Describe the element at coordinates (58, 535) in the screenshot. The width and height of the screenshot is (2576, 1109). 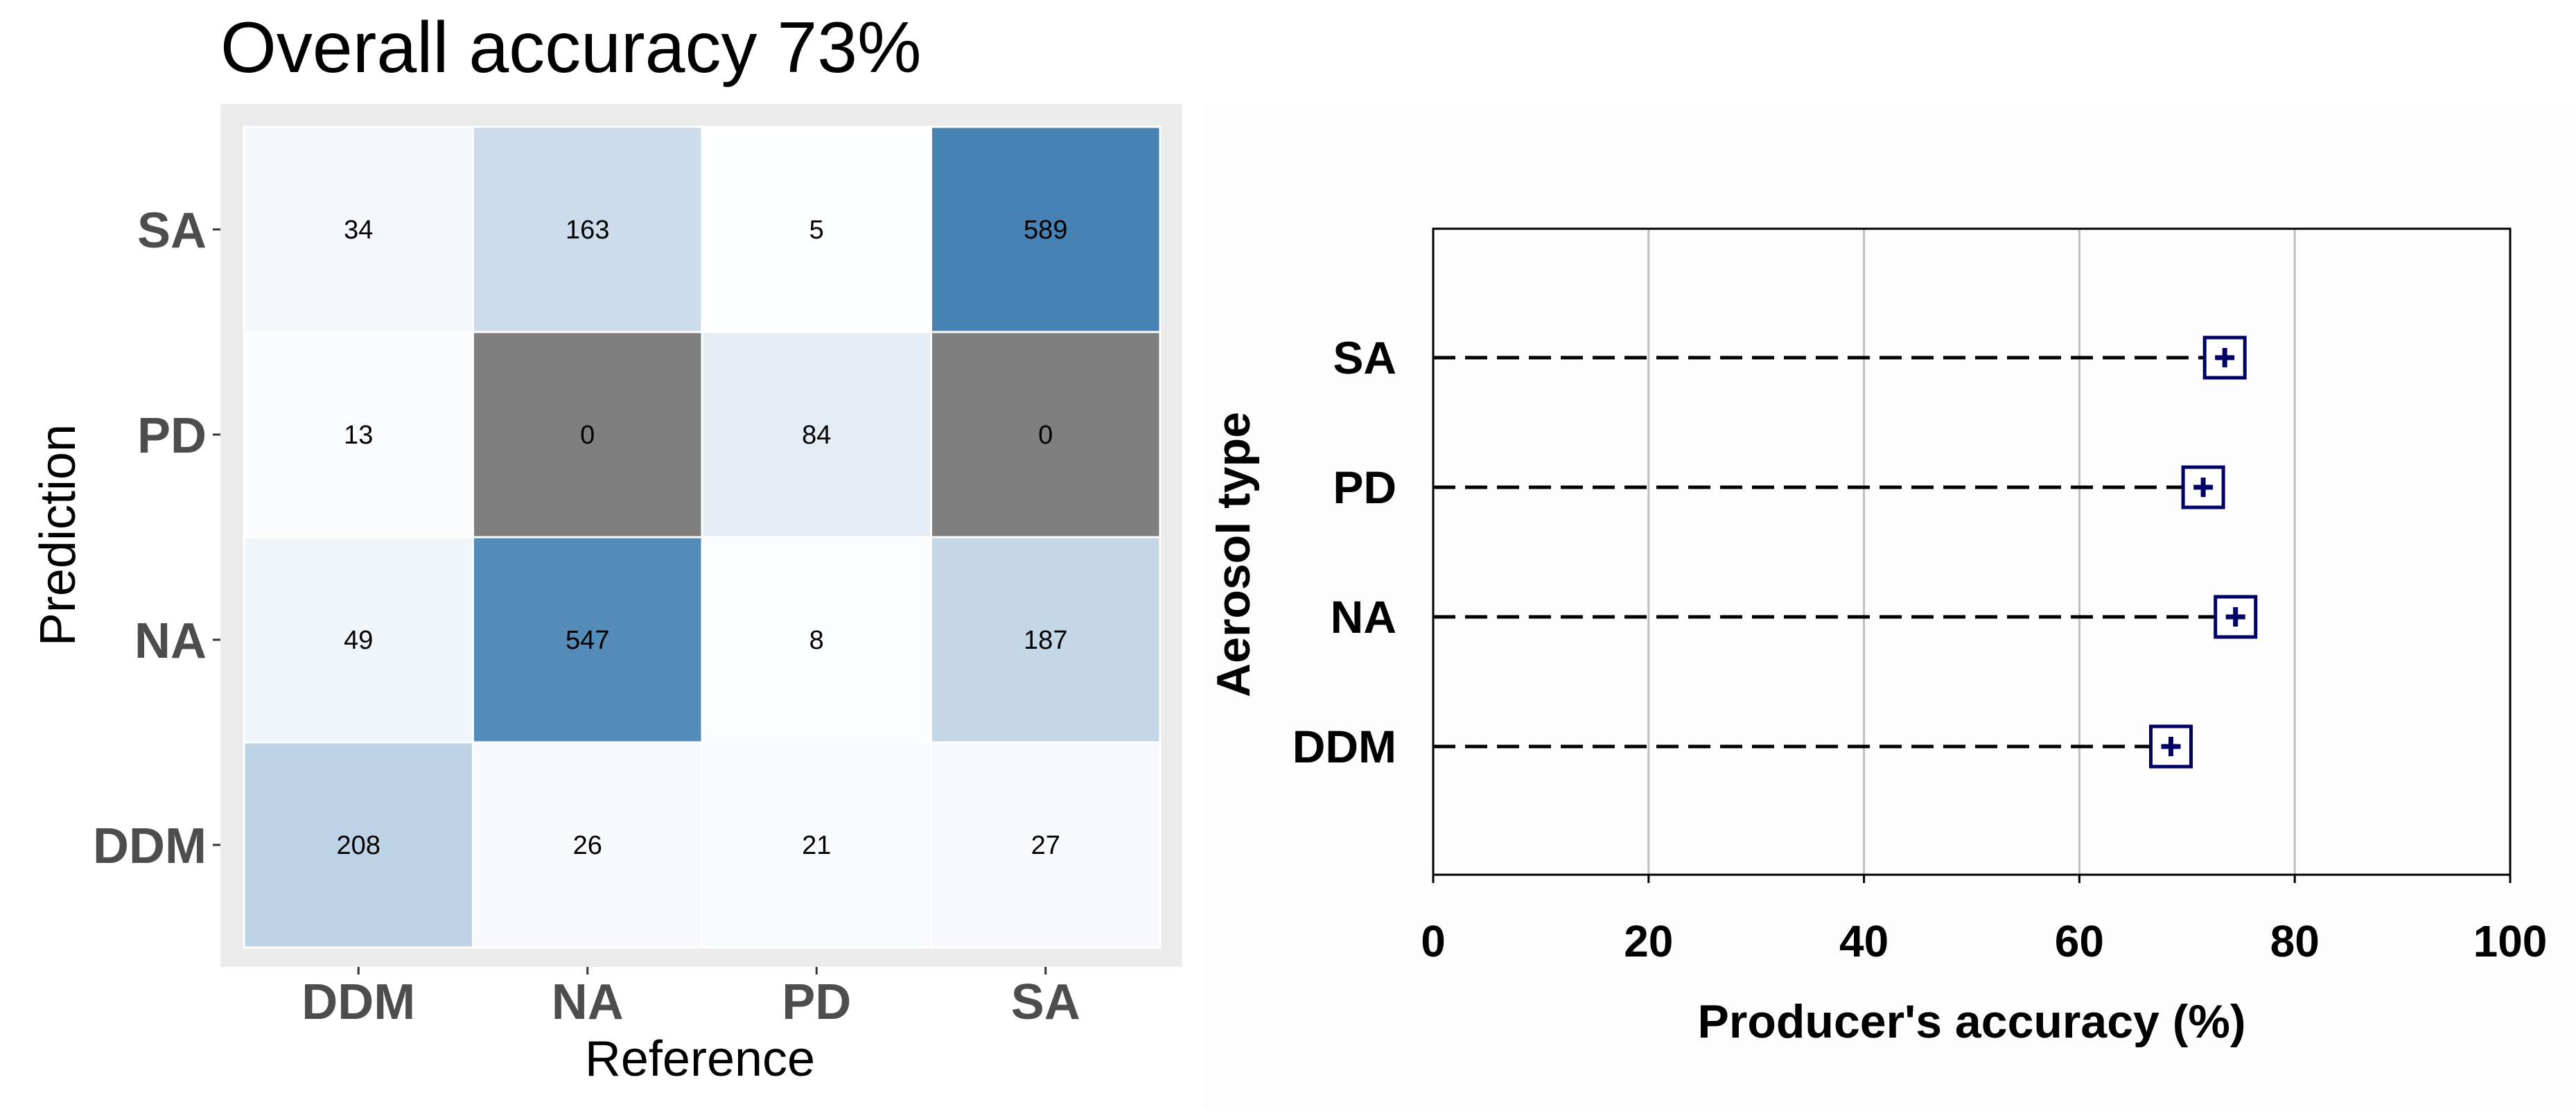
I see `y-axis-title: Prediction` at that location.